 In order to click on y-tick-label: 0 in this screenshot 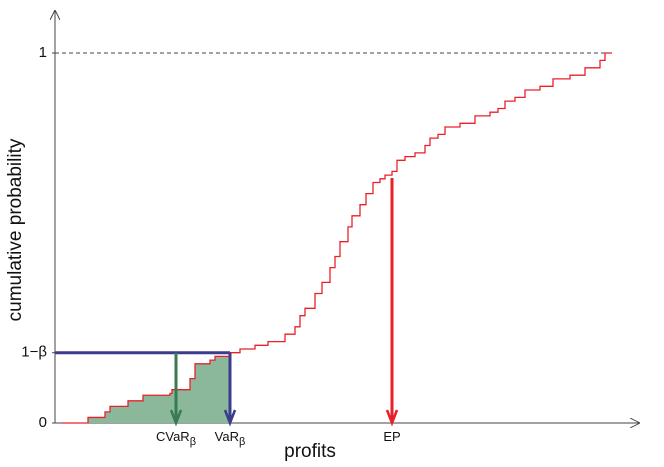, I will do `click(43, 422)`.